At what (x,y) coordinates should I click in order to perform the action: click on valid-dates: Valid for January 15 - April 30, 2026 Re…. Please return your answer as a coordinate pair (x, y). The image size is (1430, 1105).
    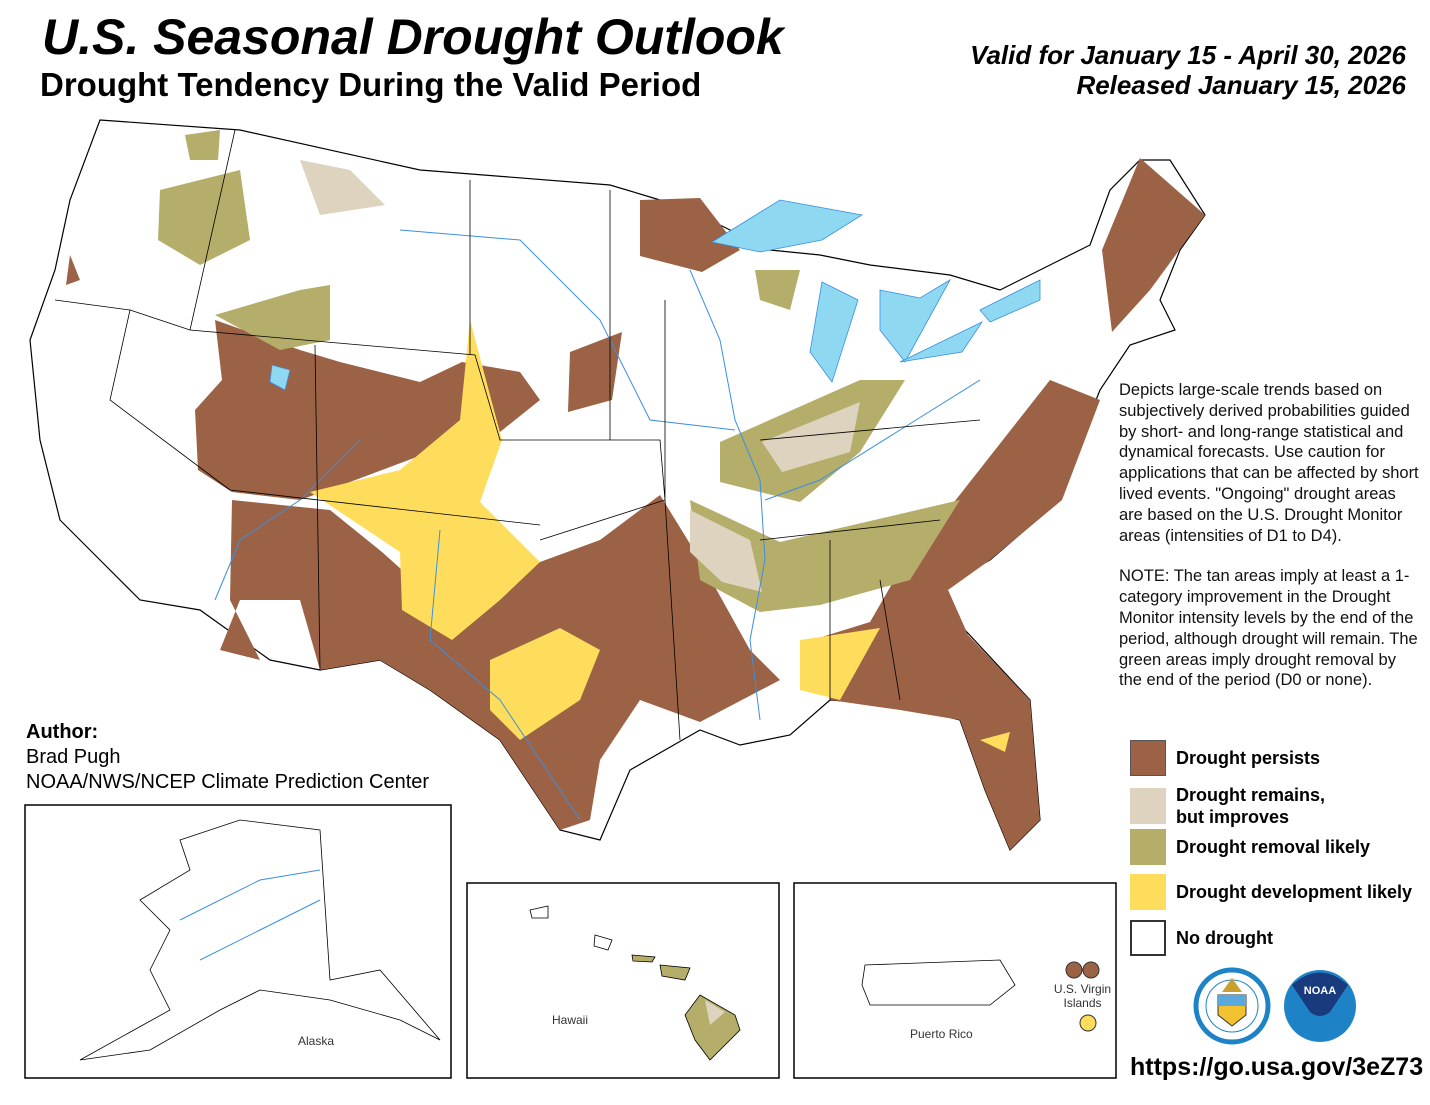
    Looking at the image, I should click on (1188, 70).